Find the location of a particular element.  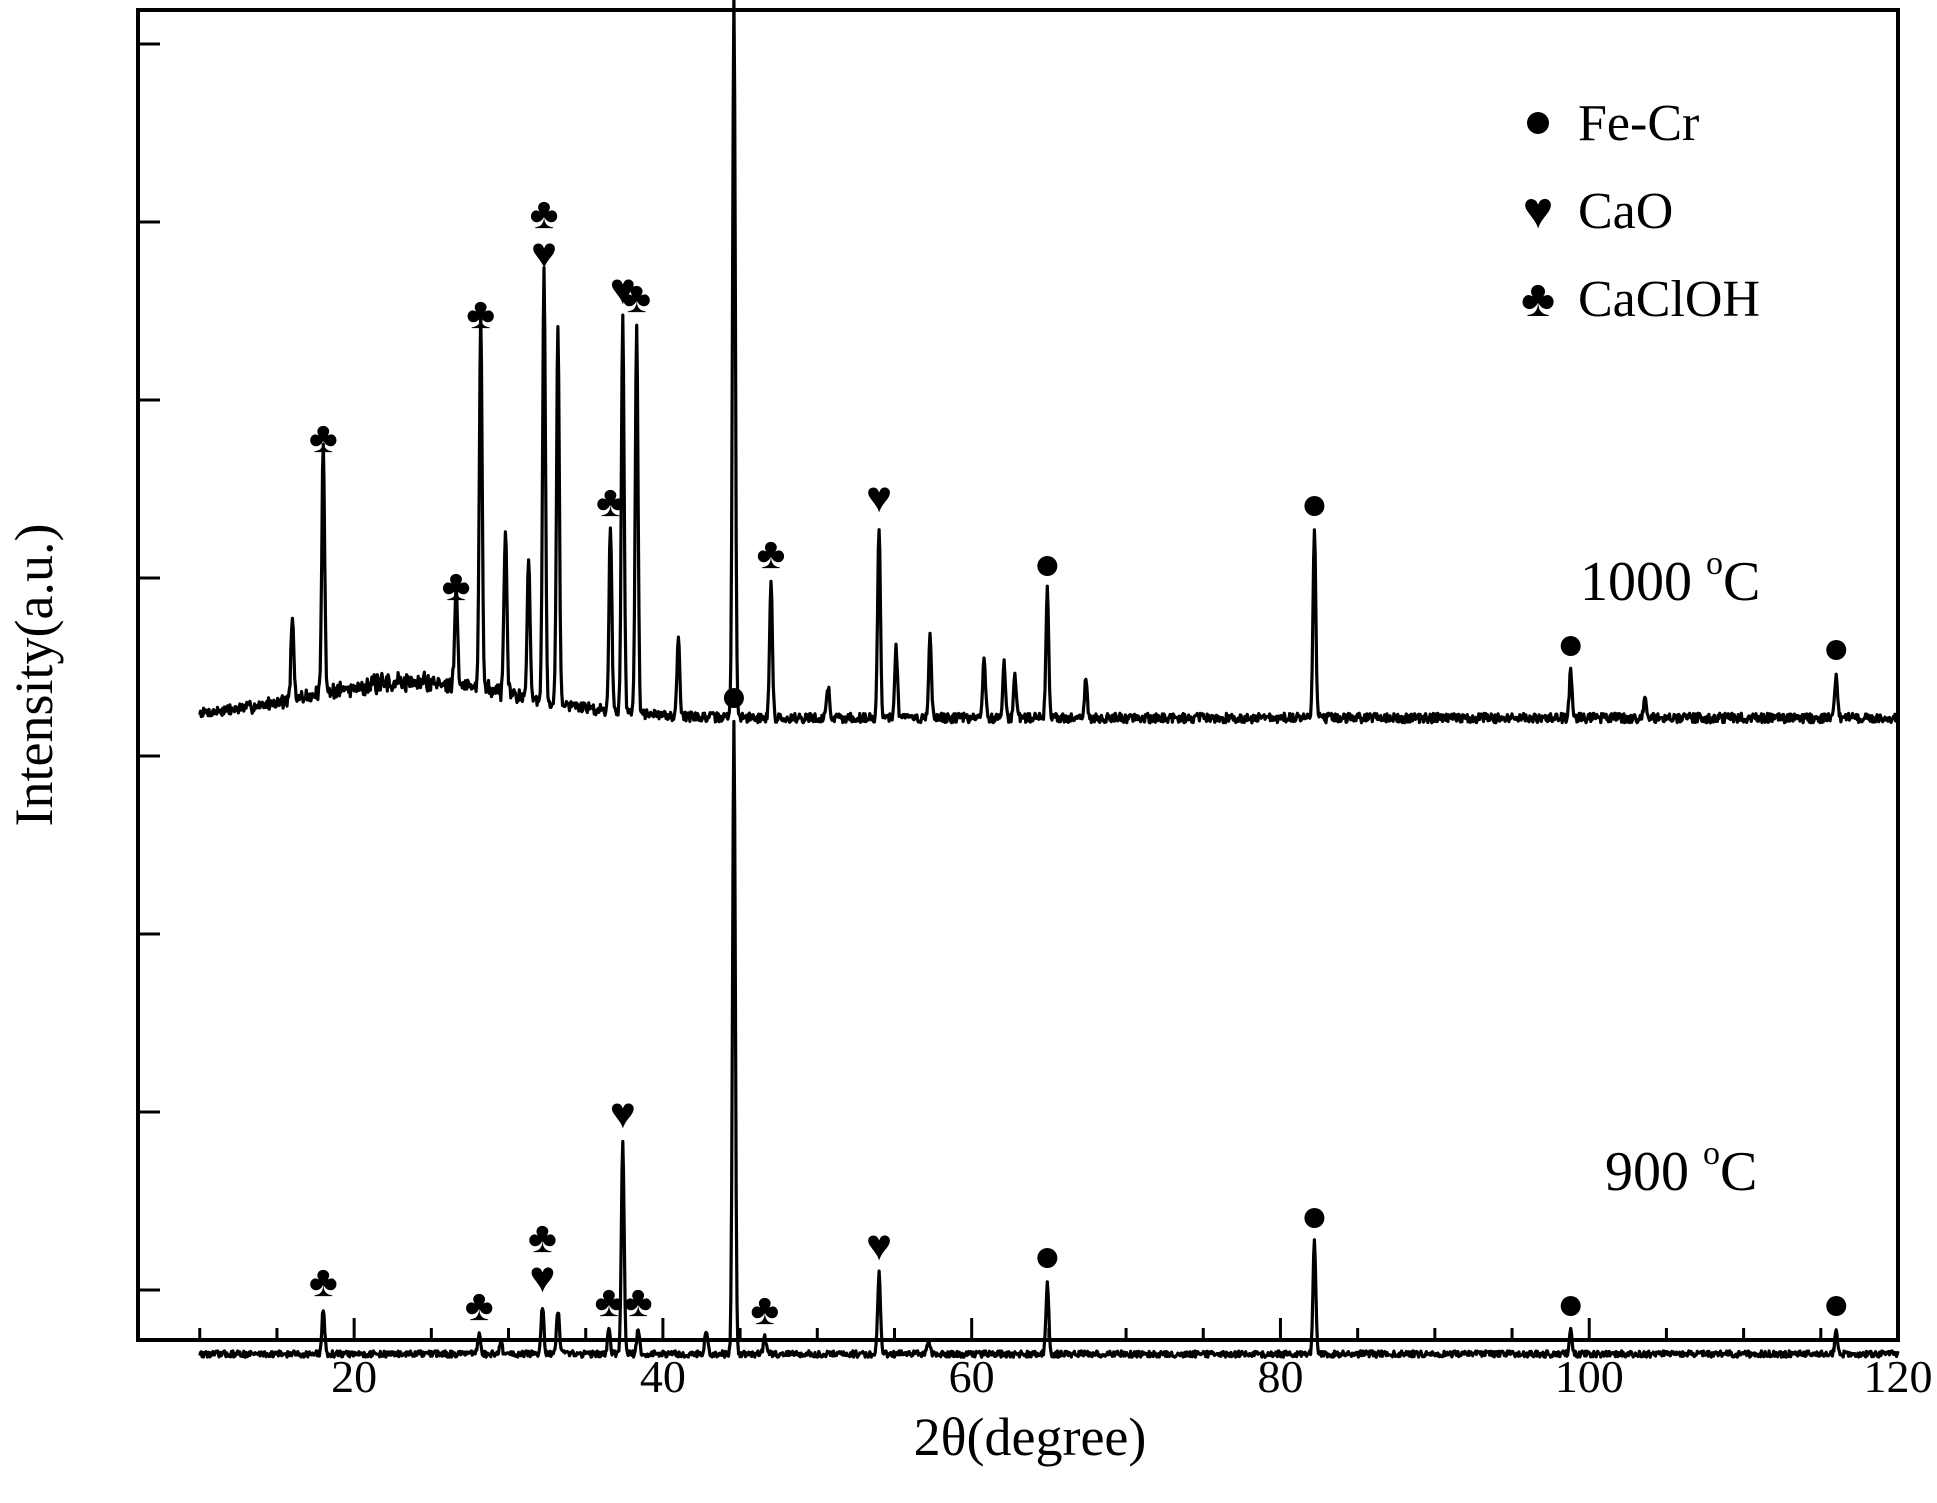

legend-cao-marker: ♥ is located at coordinates (1538, 211).